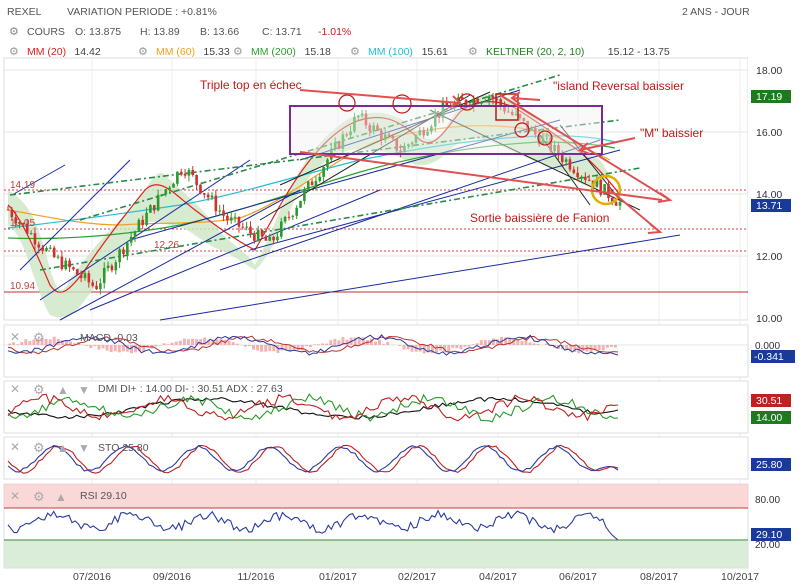 The image size is (802, 587). I want to click on dmi-tag-plus: 14.00, so click(769, 418).